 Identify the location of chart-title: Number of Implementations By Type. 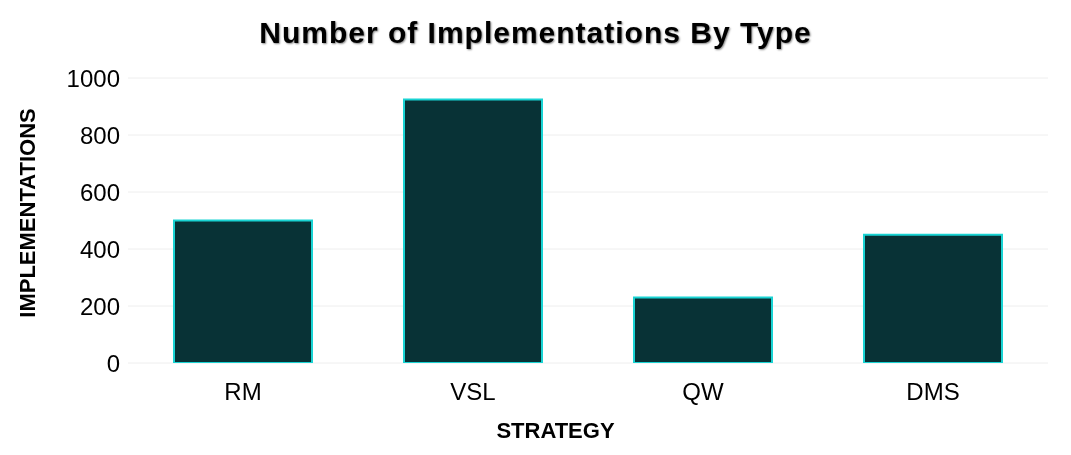
(535, 33).